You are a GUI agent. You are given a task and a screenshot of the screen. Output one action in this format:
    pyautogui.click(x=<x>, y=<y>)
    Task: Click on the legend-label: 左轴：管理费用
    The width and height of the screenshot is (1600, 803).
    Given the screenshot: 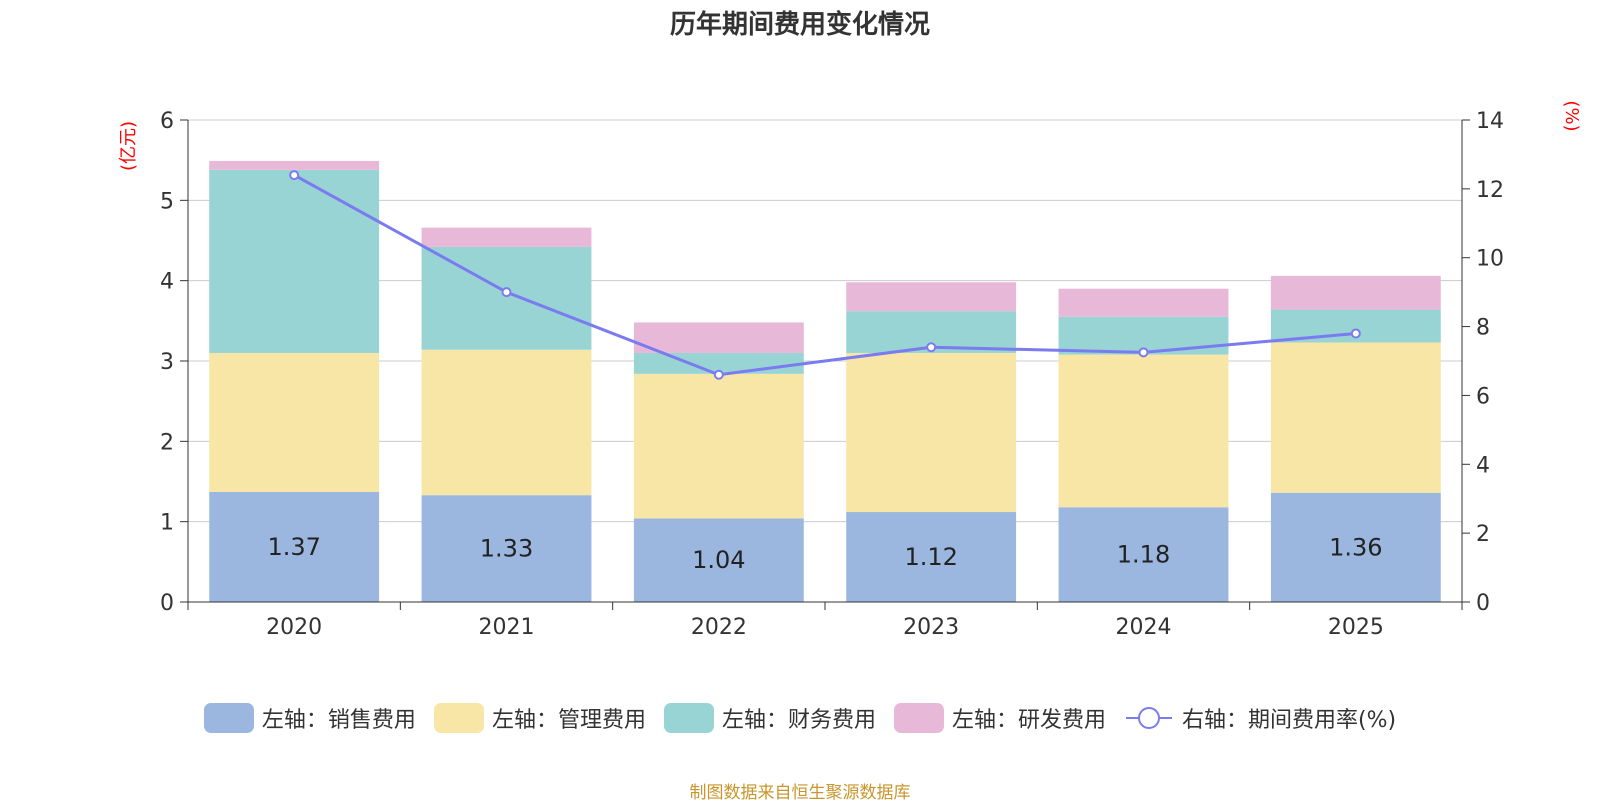 What is the action you would take?
    pyautogui.click(x=568, y=720)
    